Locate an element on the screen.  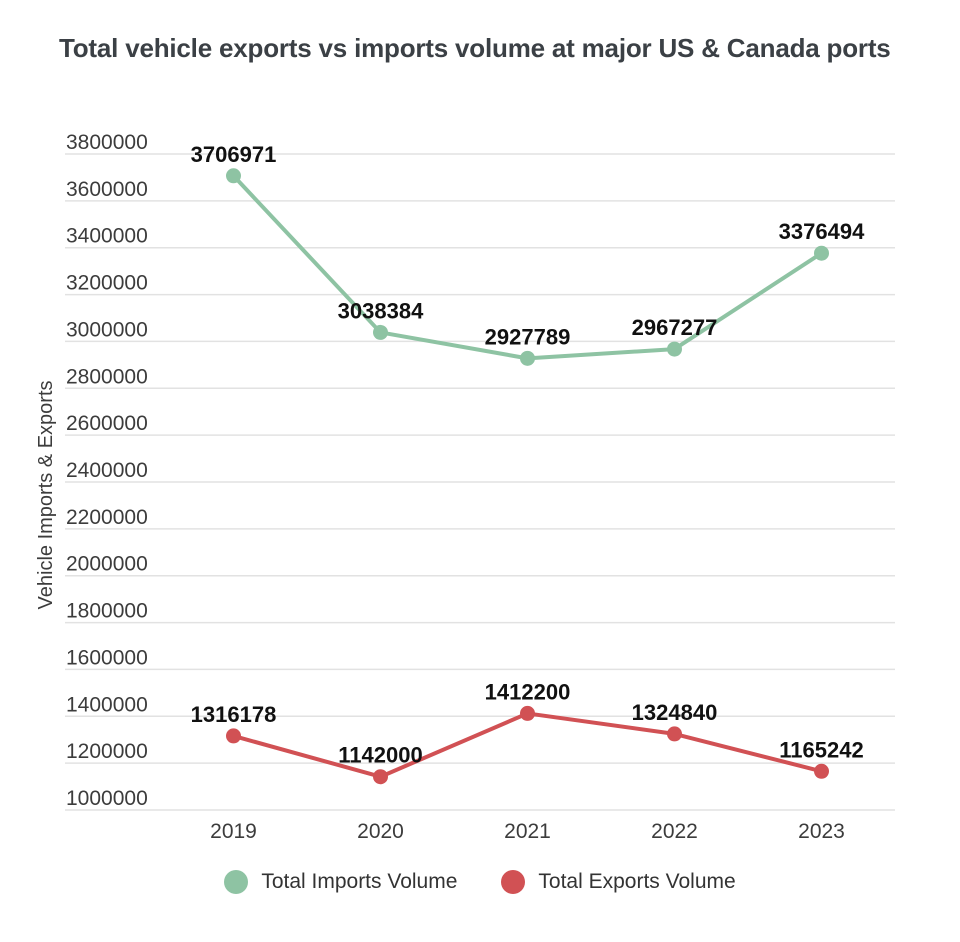
y-tick-label: 1200000 is located at coordinates (107, 751).